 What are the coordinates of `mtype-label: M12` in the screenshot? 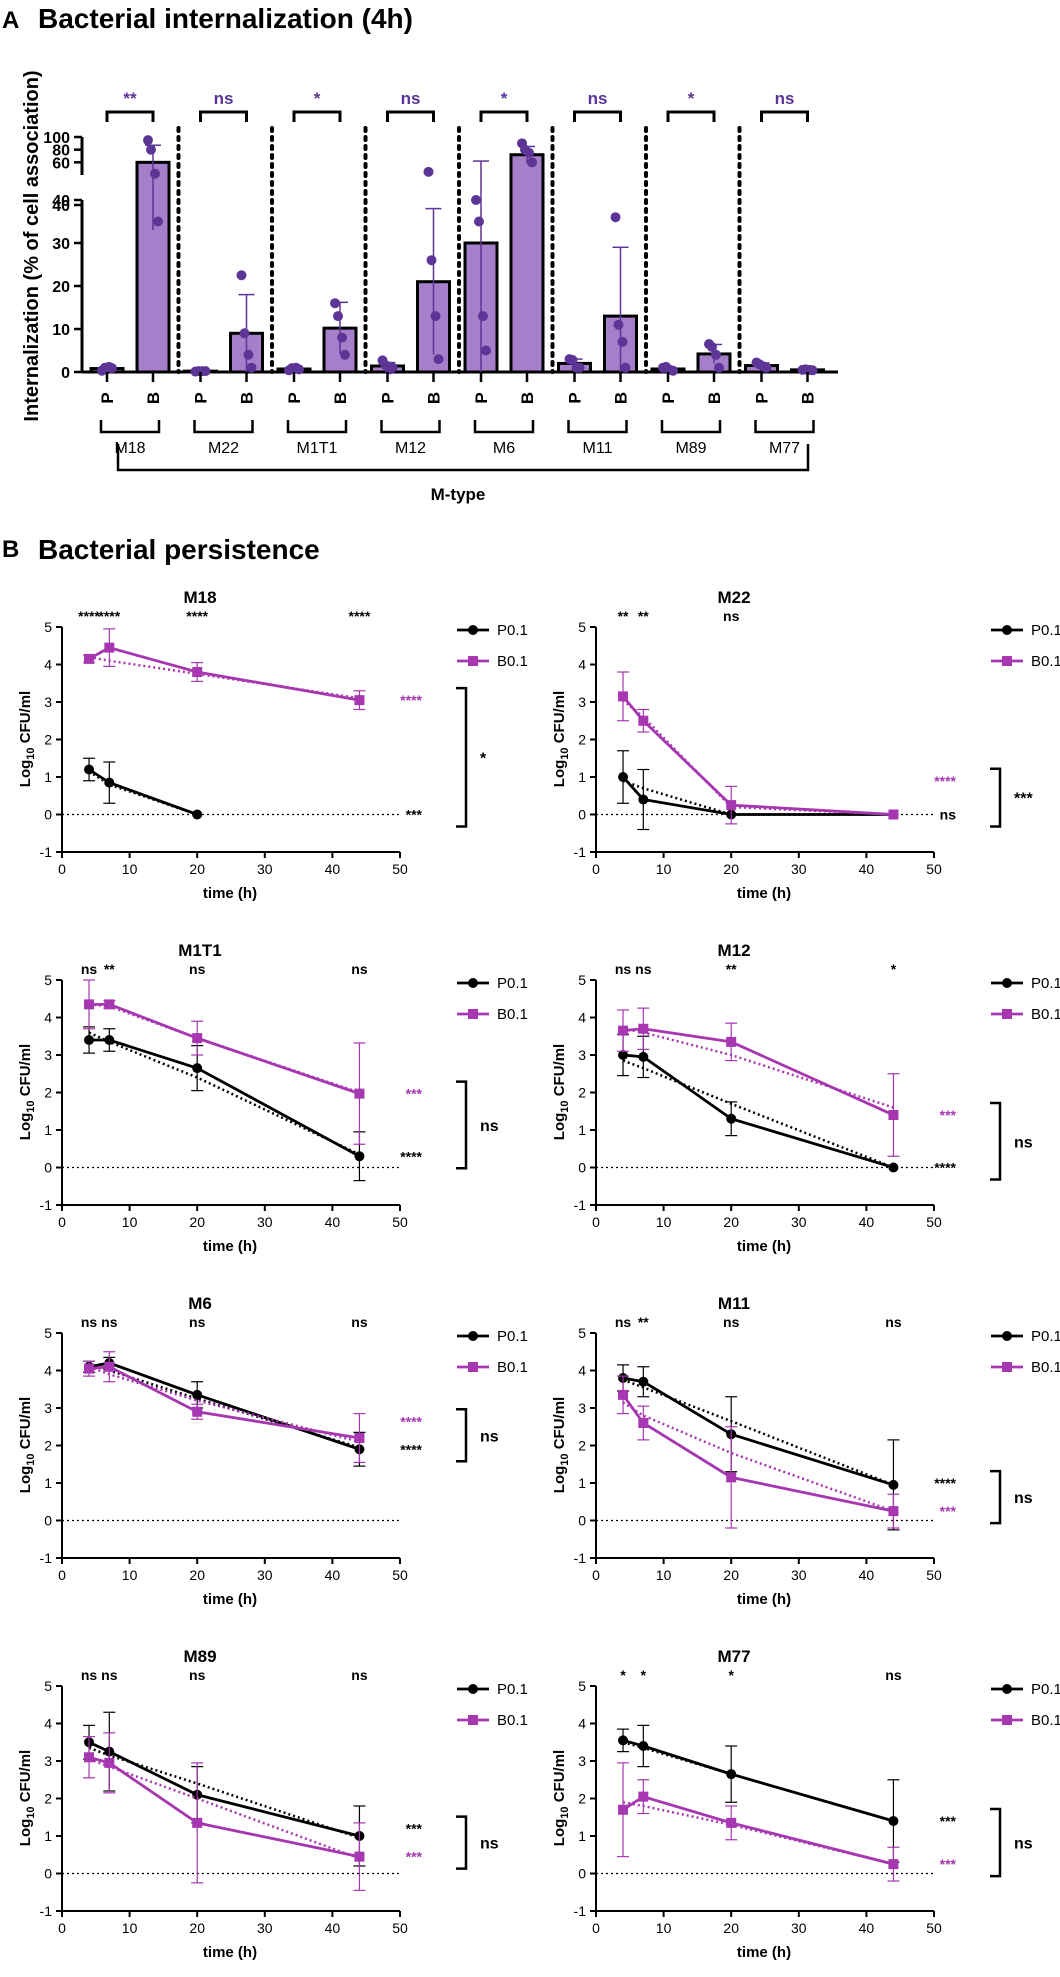 It's located at (410, 448).